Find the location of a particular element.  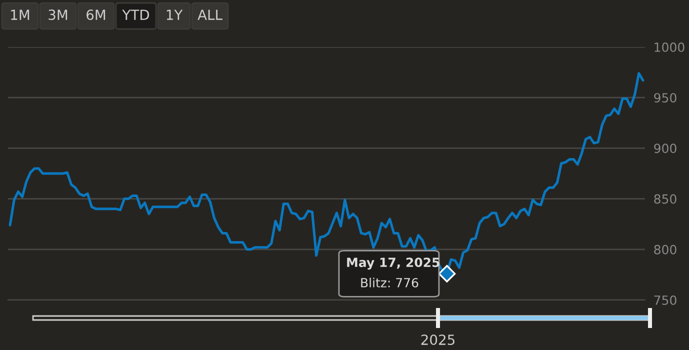

y-tick-label: 850 is located at coordinates (665, 199).